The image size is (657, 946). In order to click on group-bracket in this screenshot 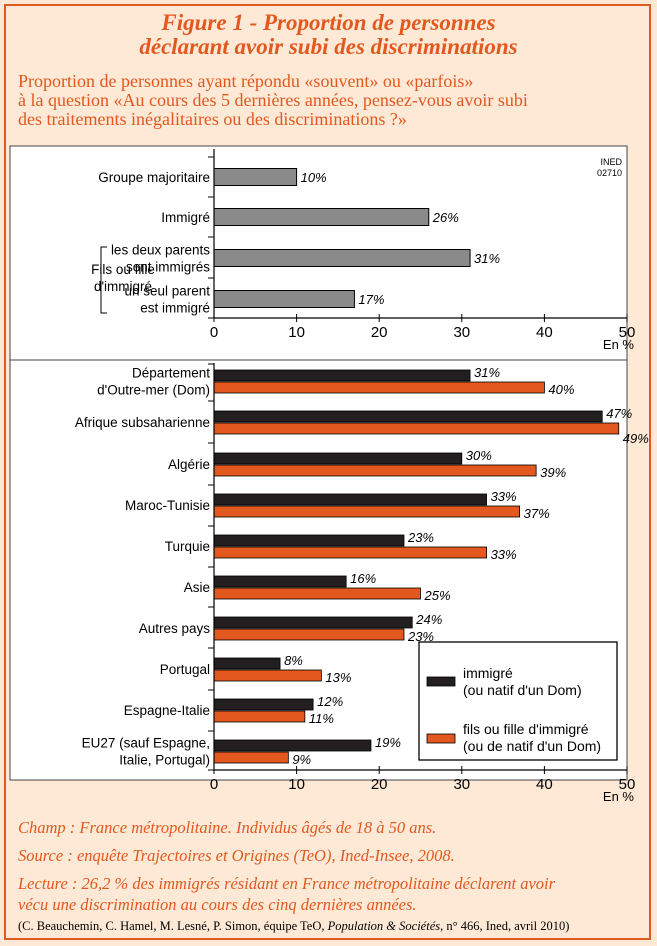, I will do `click(103, 280)`.